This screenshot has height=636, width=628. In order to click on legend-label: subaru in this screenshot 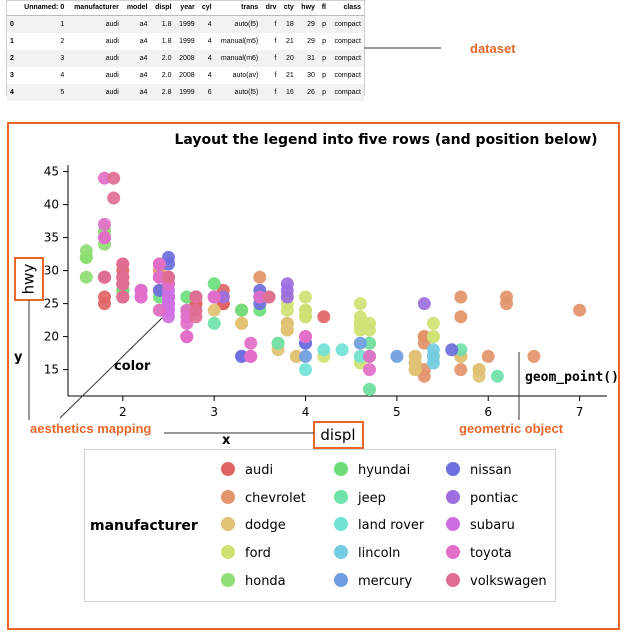, I will do `click(492, 525)`.